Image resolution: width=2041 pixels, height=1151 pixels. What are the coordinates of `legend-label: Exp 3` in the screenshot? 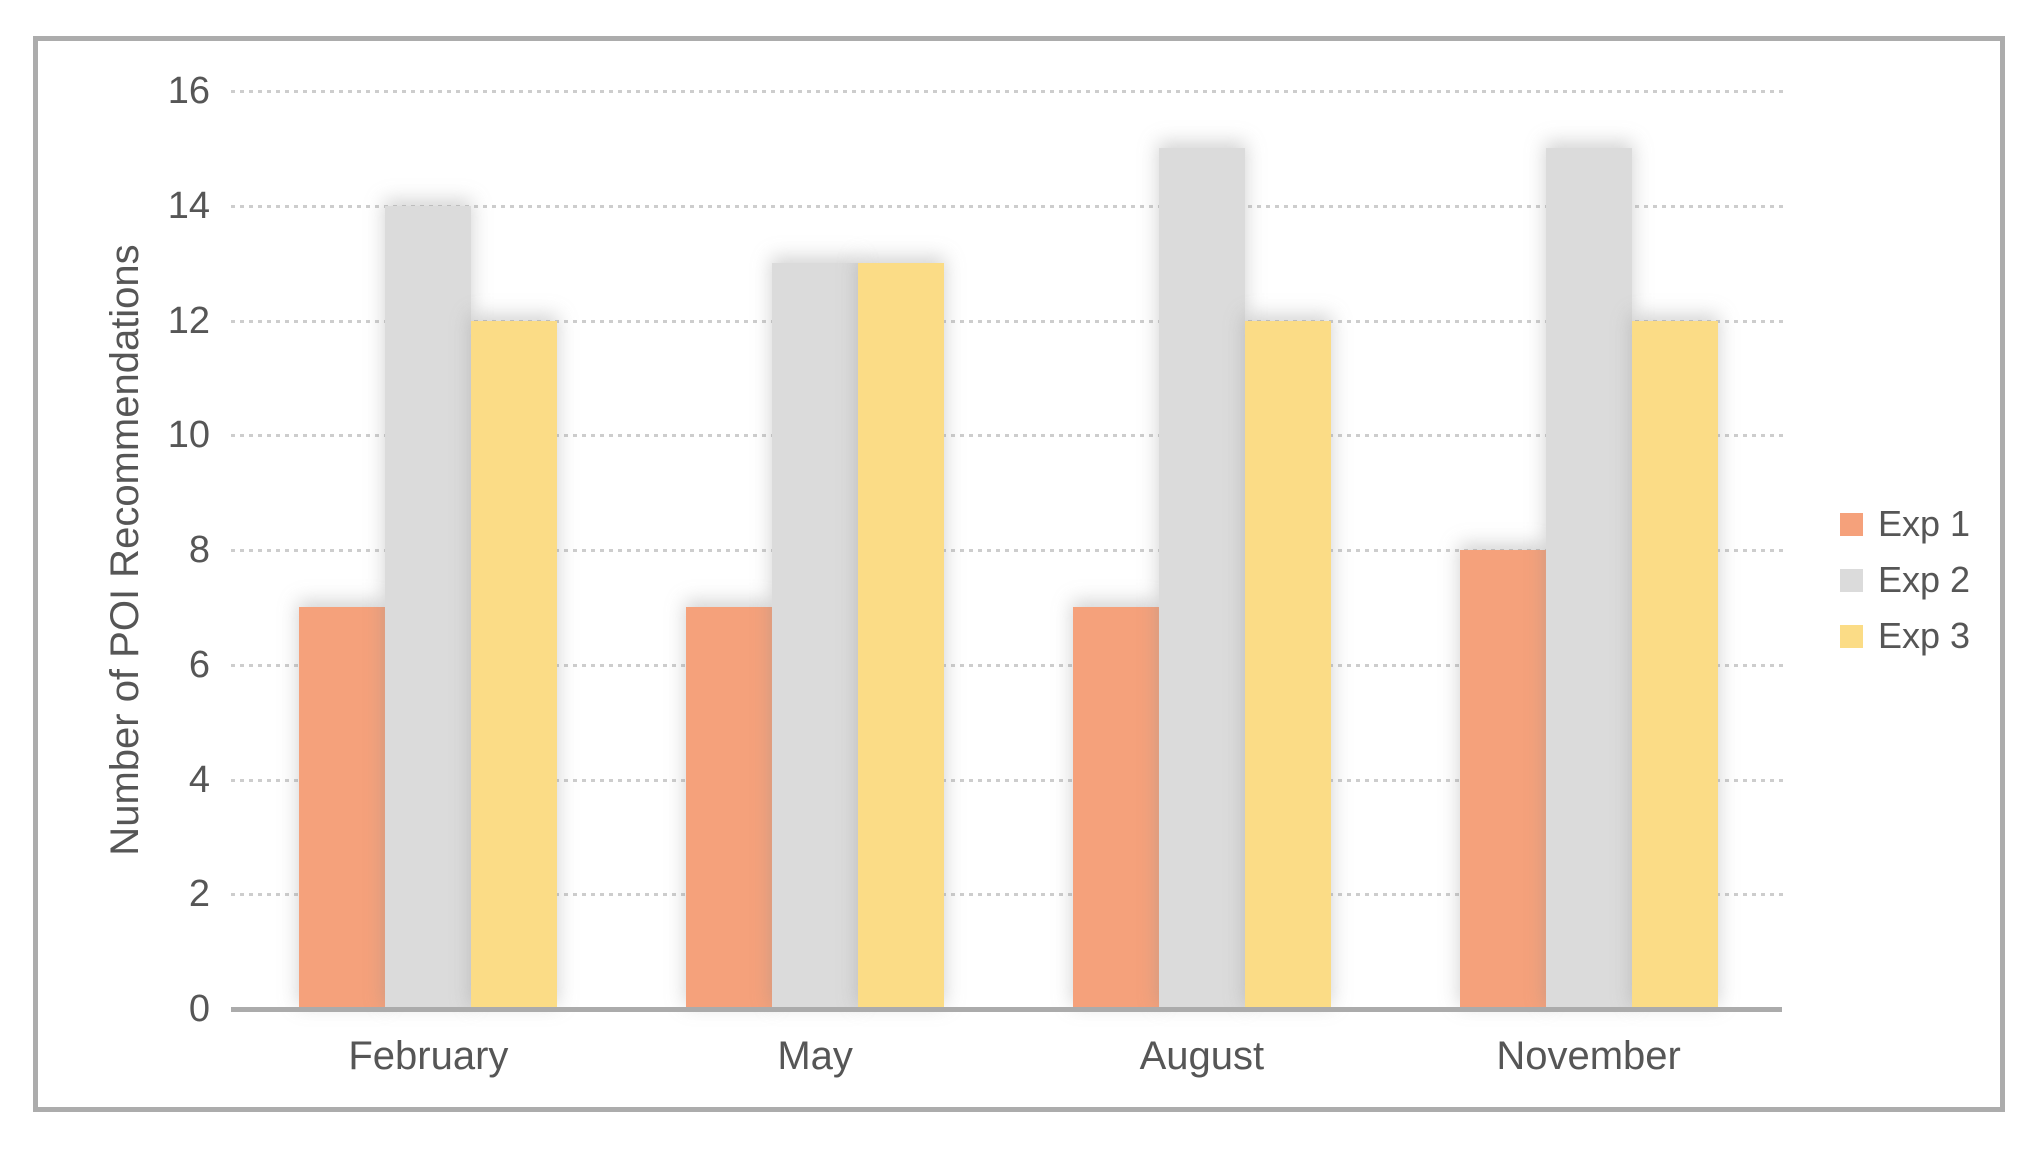 It's located at (1924, 635).